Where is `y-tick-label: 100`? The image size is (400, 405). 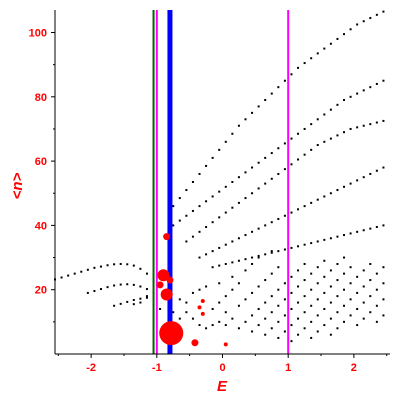
y-tick-label: 100 is located at coordinates (38, 34).